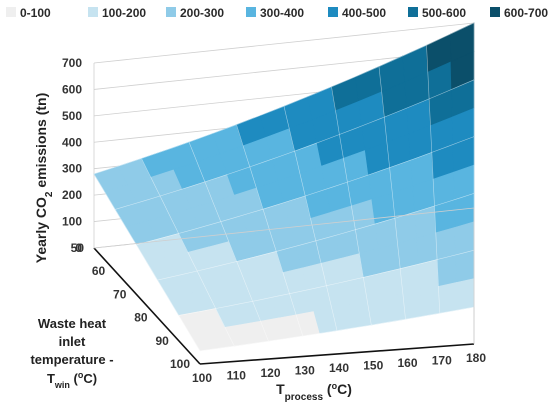 This screenshot has width=550, height=412. Describe the element at coordinates (337, 354) in the screenshot. I see `x-axis-line` at that location.